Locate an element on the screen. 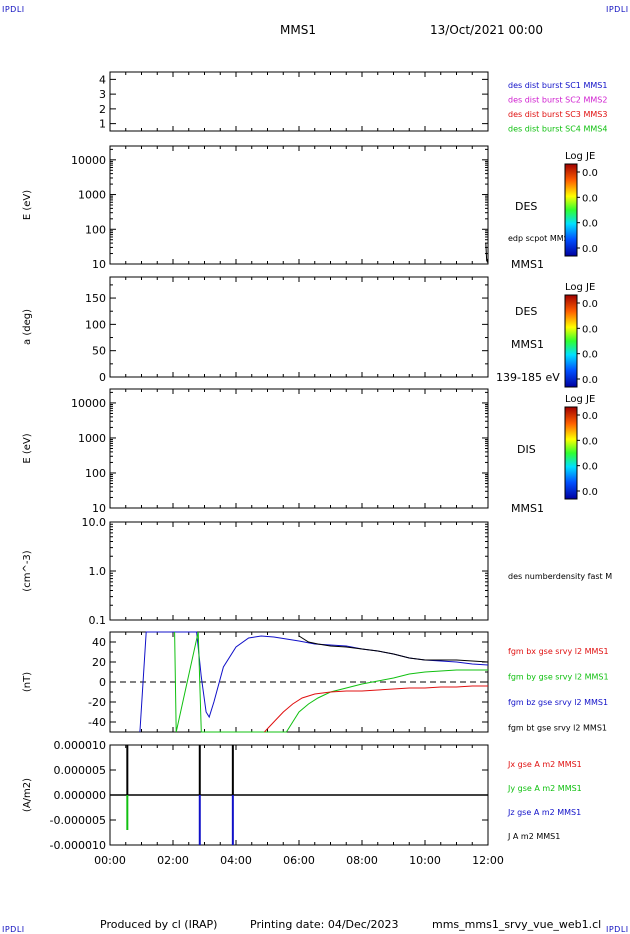  panel-5-ytick-label: 40 is located at coordinates (99, 642).